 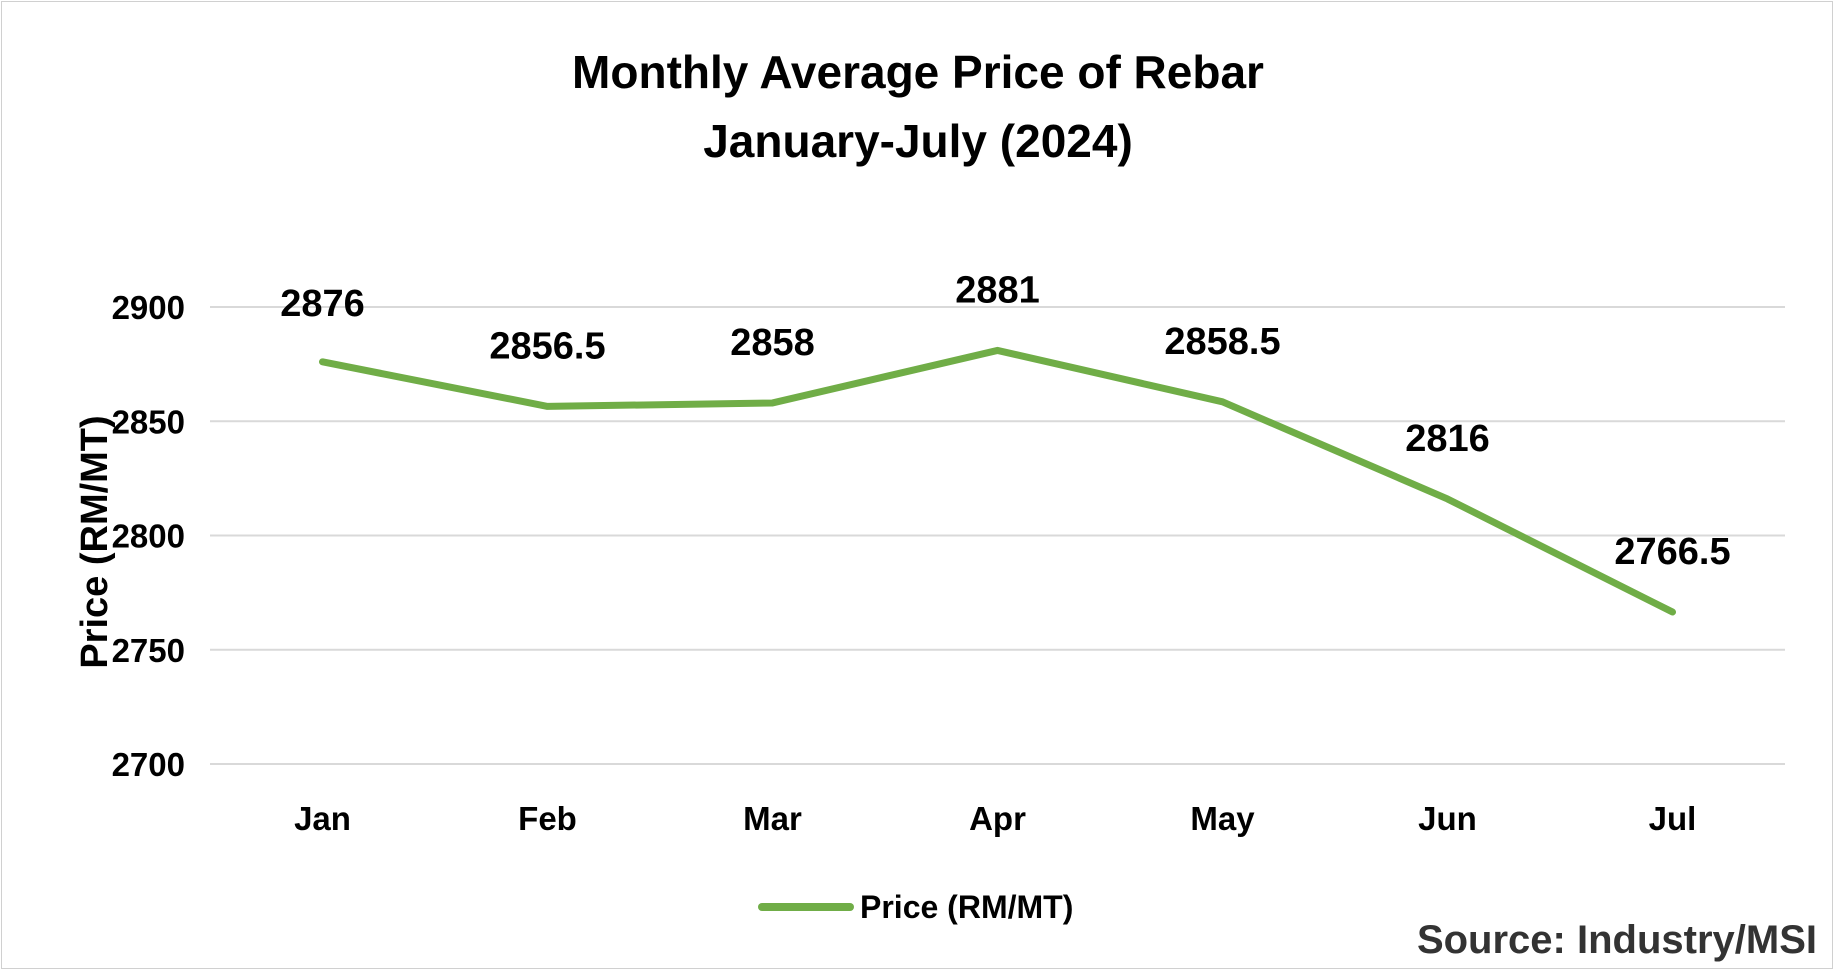 I want to click on x-axis-ticks: Jan Feb Mar Apr May Jun Jul, so click(x=995, y=818).